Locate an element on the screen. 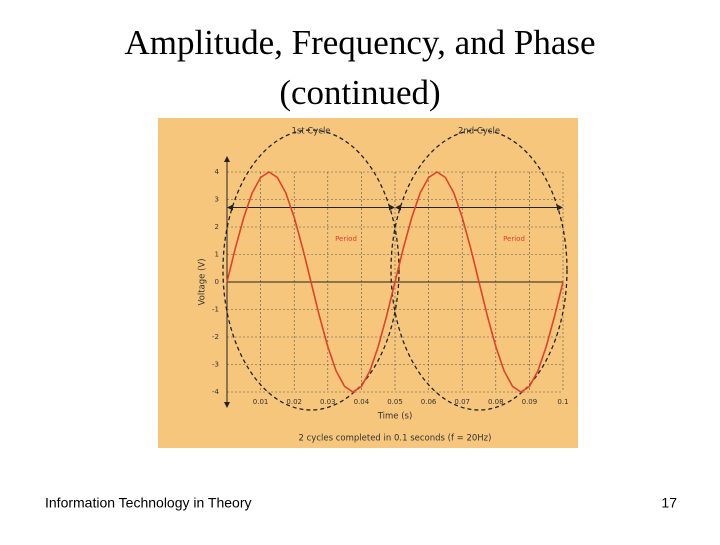 The width and height of the screenshot is (720, 545). y-tick-label: 0 is located at coordinates (217, 282).